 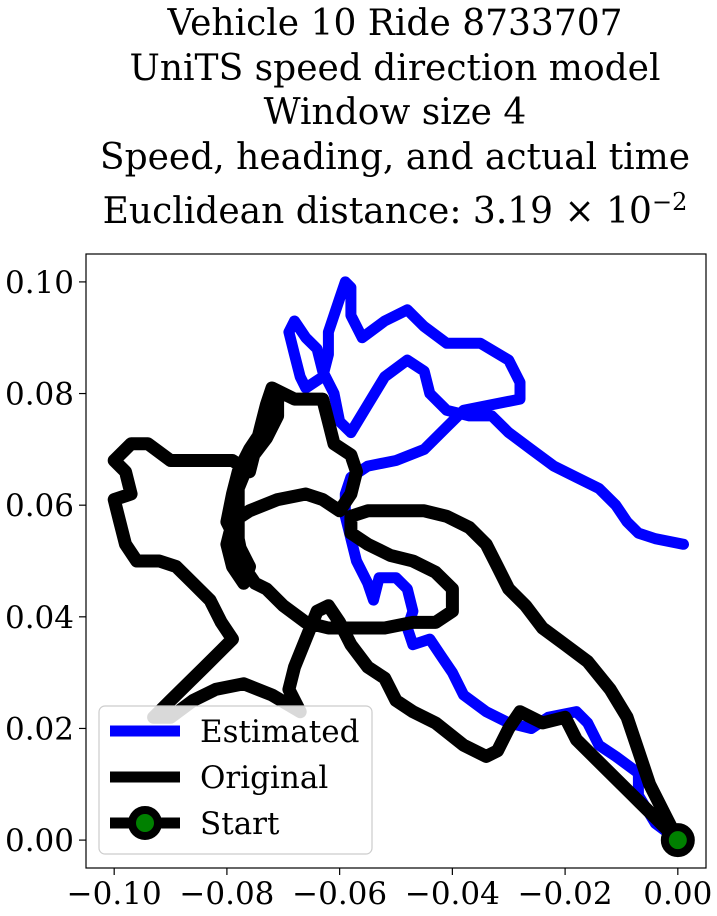 What do you see at coordinates (114, 894) in the screenshot?
I see `x-tick-label: −0.10` at bounding box center [114, 894].